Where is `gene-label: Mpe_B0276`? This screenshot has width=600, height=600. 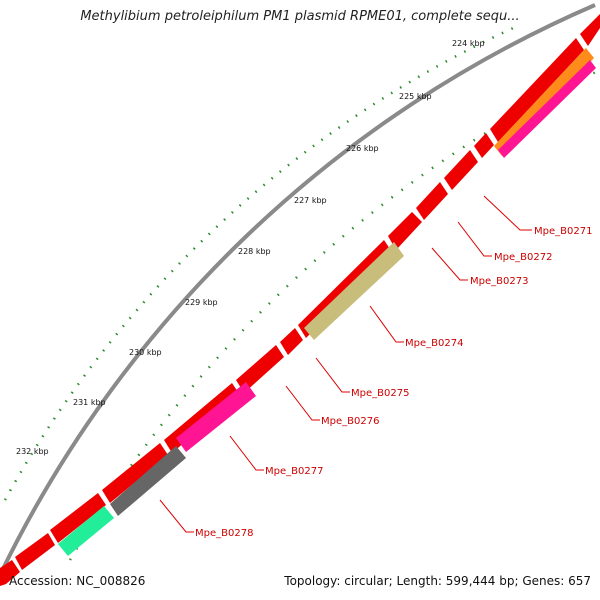
gene-label: Mpe_B0276 is located at coordinates (350, 421).